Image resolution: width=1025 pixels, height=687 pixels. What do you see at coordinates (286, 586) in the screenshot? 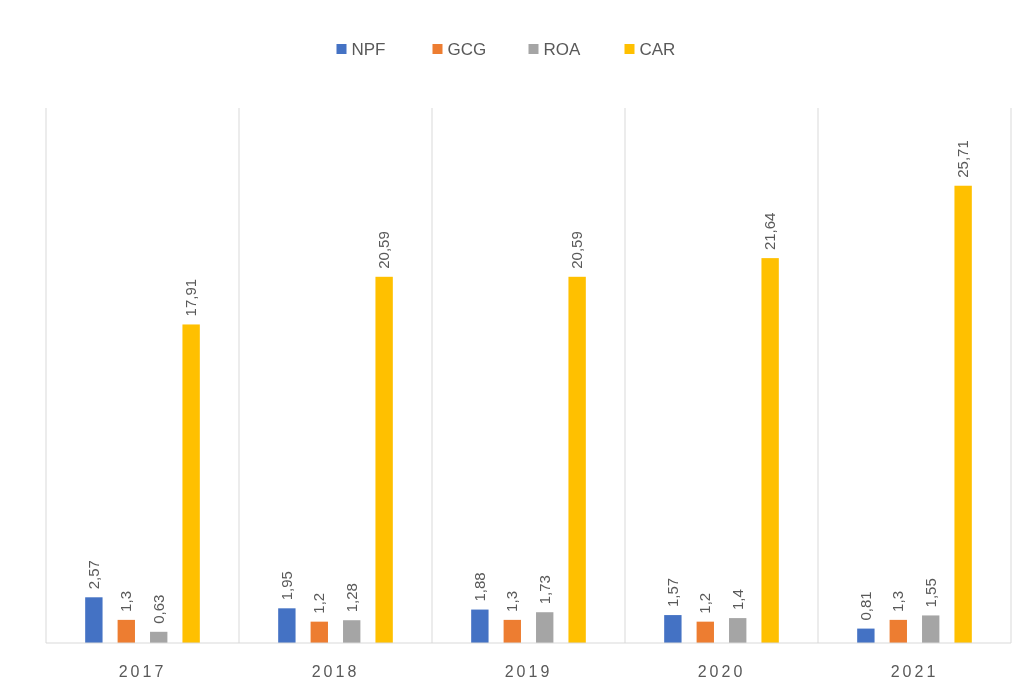
I see `data-label: 1,95` at bounding box center [286, 586].